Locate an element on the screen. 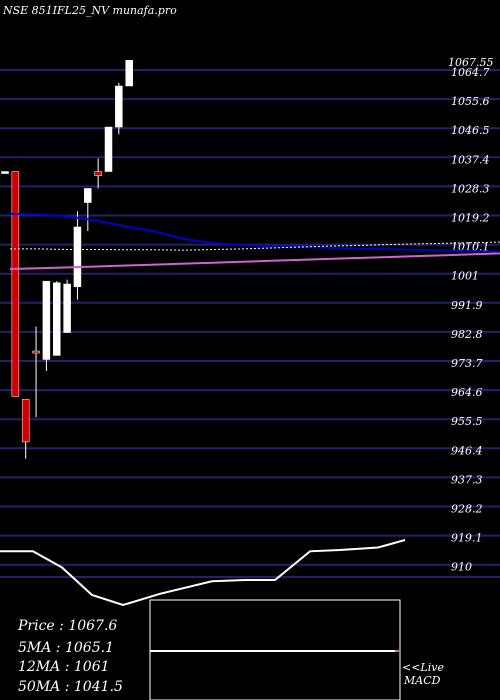 Image resolution: width=500 pixels, height=700 pixels. volume-line-path is located at coordinates (203, 573).